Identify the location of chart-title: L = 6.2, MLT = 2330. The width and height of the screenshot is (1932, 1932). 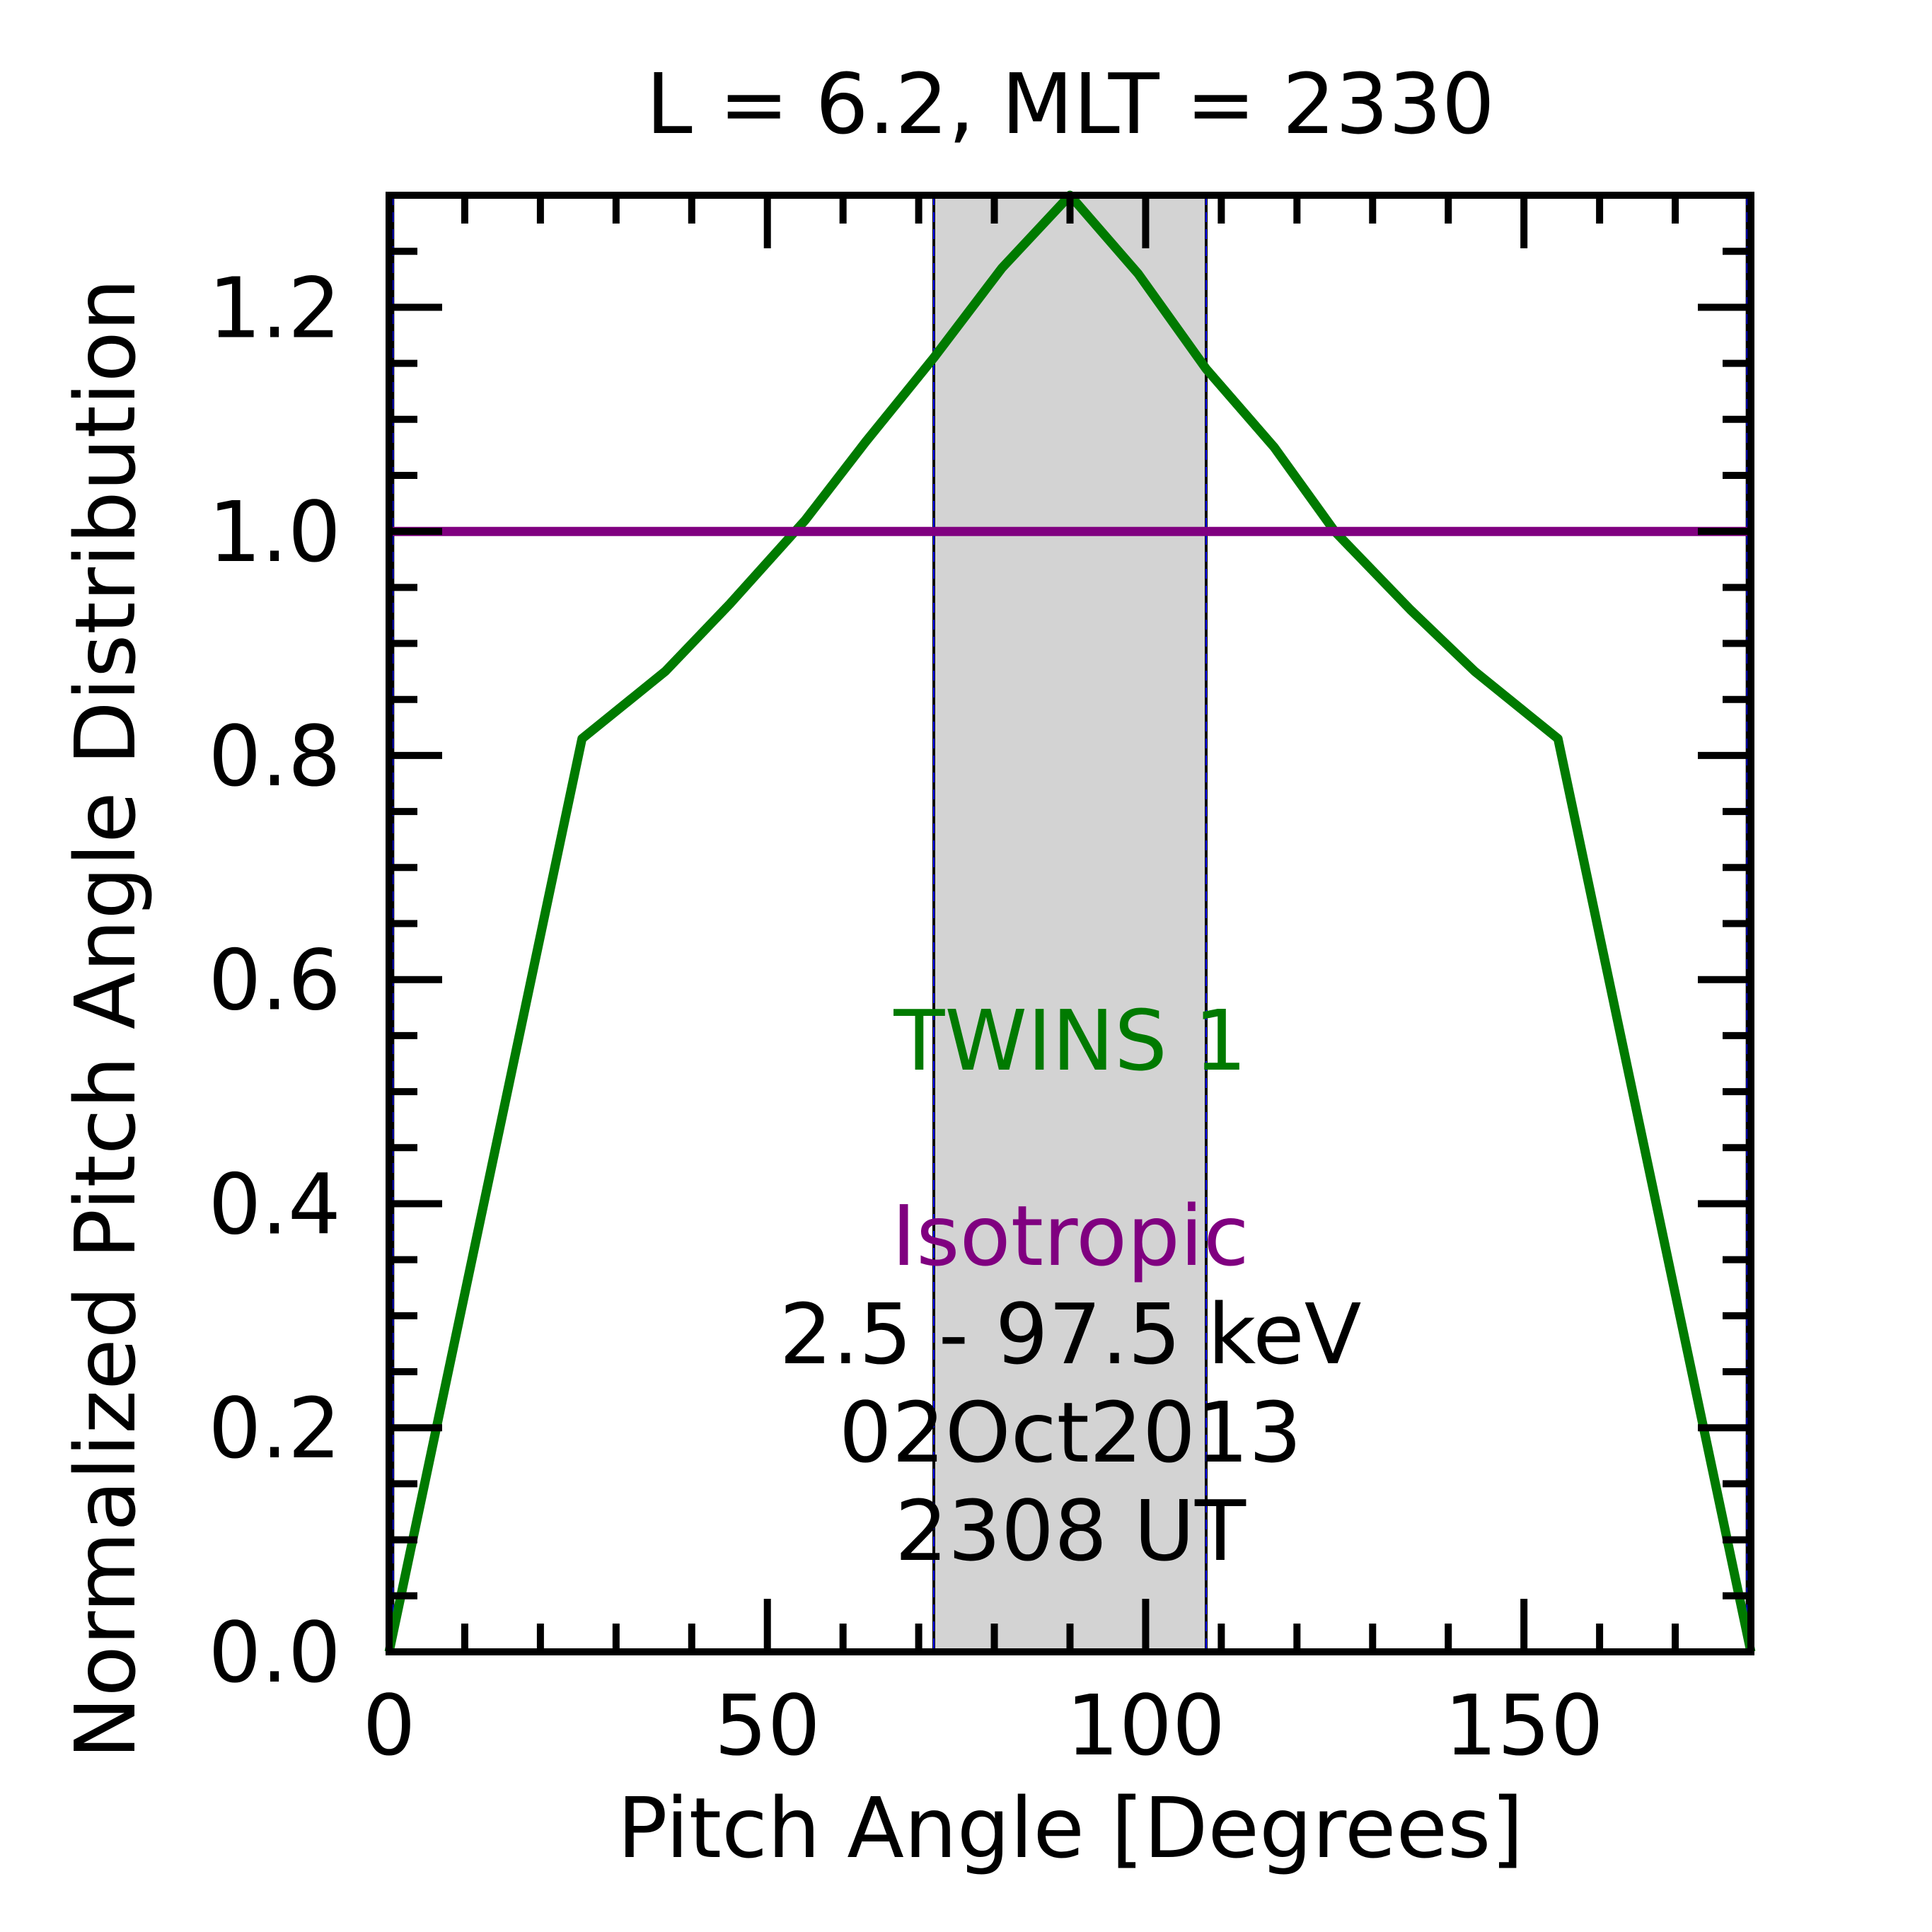
(1070, 104).